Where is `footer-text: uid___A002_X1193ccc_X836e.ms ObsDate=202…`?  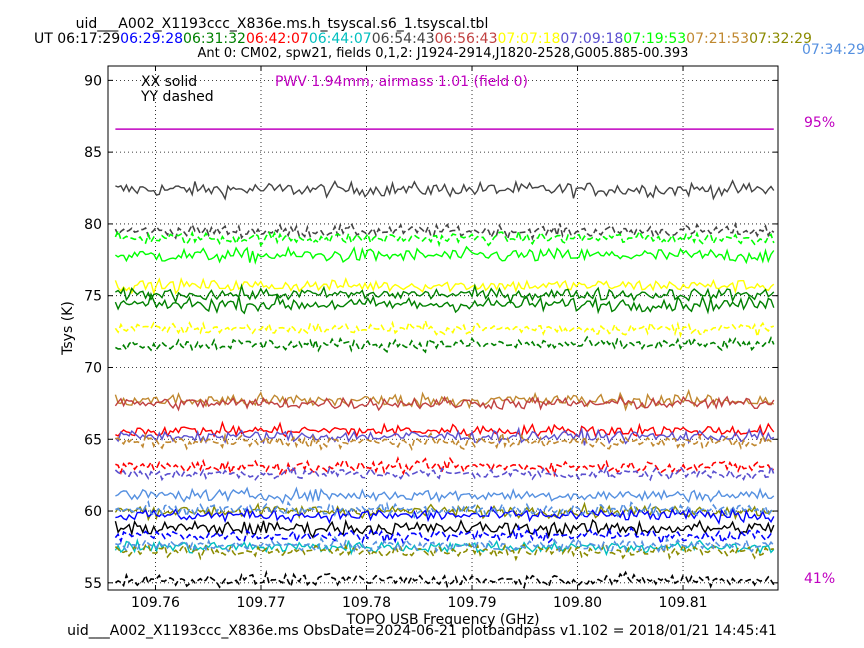 footer-text: uid___A002_X1193ccc_X836e.ms ObsDate=202… is located at coordinates (422, 631).